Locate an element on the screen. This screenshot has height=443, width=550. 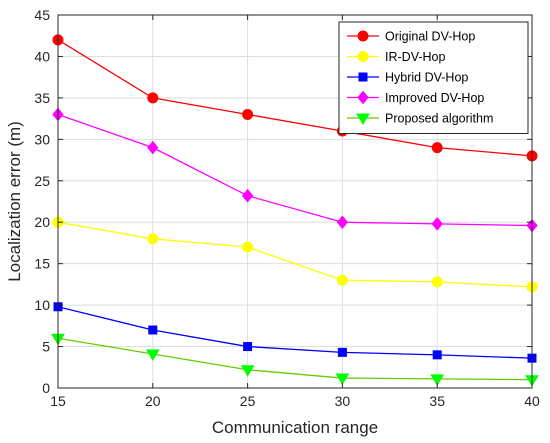
x-axis-label: Communication range is located at coordinates (295, 427).